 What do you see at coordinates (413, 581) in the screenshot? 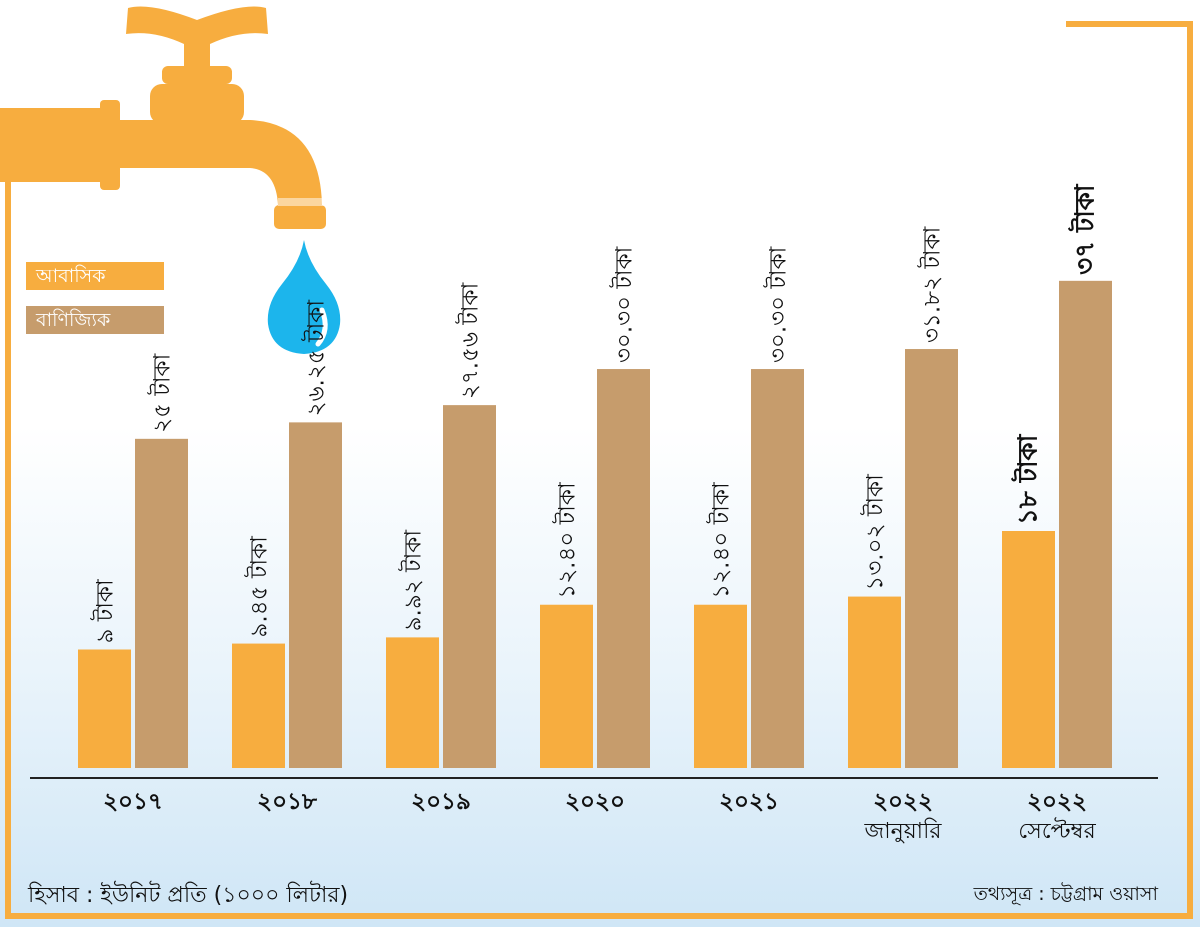
I see `bar-value-label: ৯.৯২ টাকা` at bounding box center [413, 581].